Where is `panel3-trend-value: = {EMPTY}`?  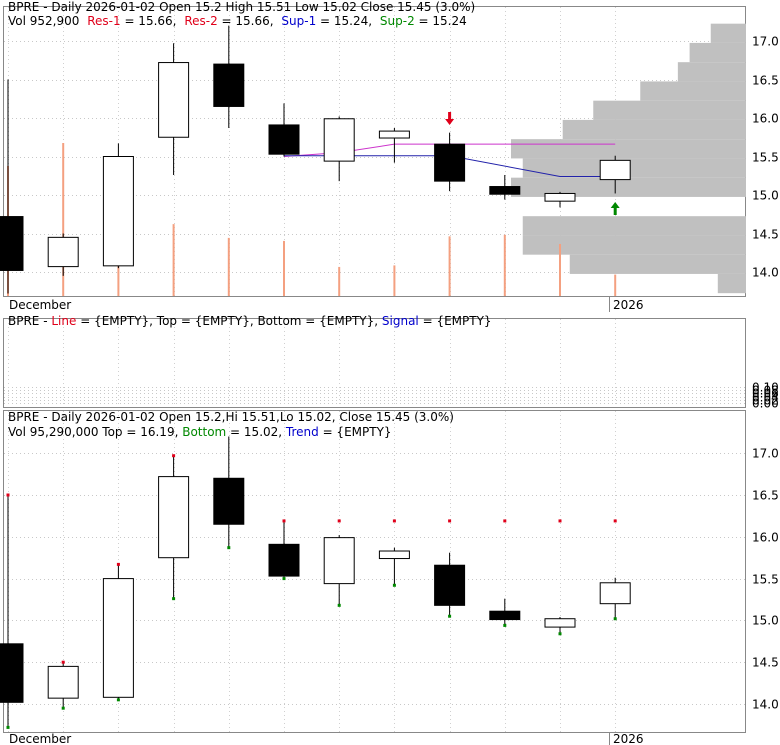 panel3-trend-value: = {EMPTY} is located at coordinates (355, 432).